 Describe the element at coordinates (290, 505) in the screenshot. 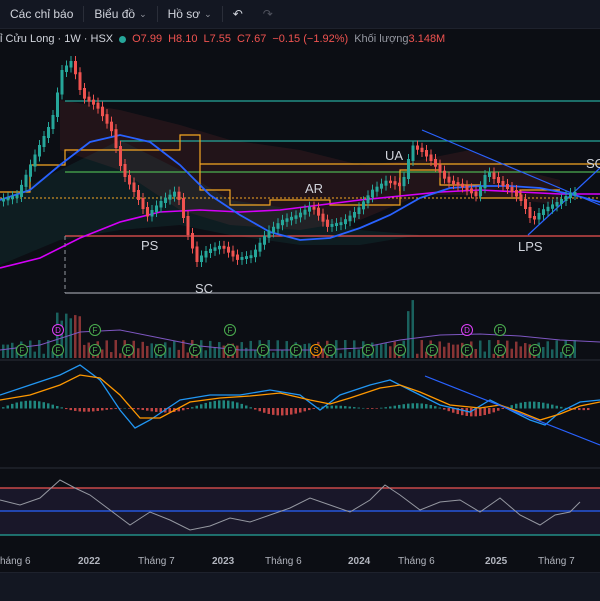

I see `rsi-line` at that location.